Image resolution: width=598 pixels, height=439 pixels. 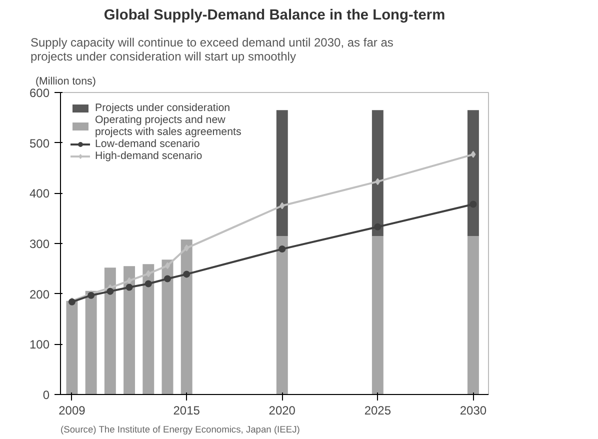 I want to click on y-tick-label: 400, so click(x=39, y=193).